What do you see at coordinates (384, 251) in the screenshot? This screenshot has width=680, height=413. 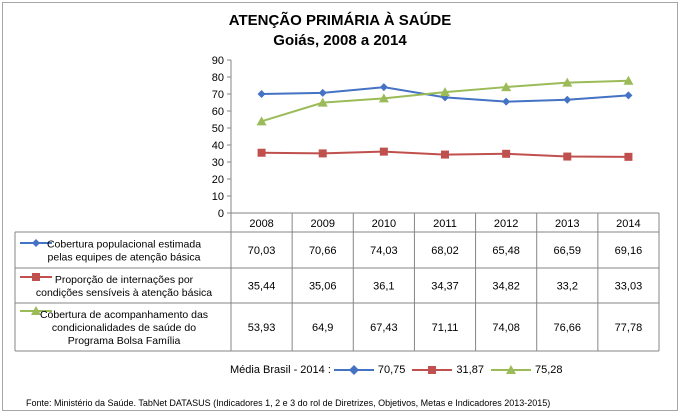 I see `series-1-value-label: 74,03` at bounding box center [384, 251].